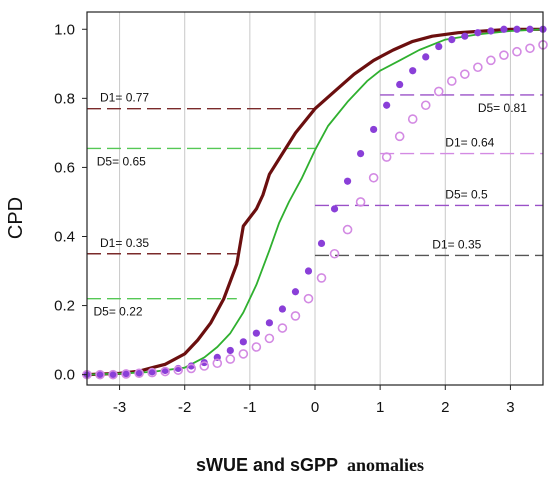  Describe the element at coordinates (119, 407) in the screenshot. I see `x-tick-label-0: -3` at that location.